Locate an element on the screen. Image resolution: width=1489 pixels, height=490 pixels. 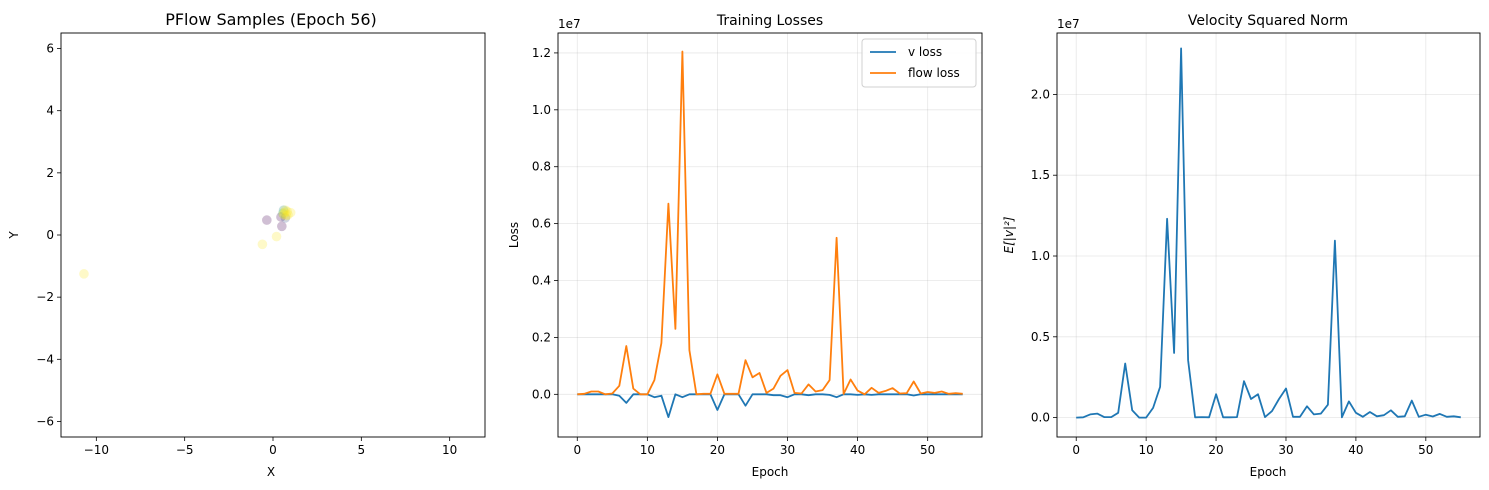
scatter-title: PFlow Samples (Epoch 56) is located at coordinates (271, 19).